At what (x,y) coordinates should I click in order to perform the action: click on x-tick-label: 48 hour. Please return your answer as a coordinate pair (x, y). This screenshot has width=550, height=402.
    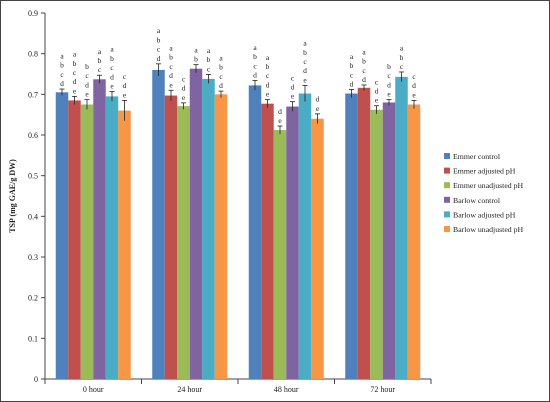
    Looking at the image, I should click on (286, 389).